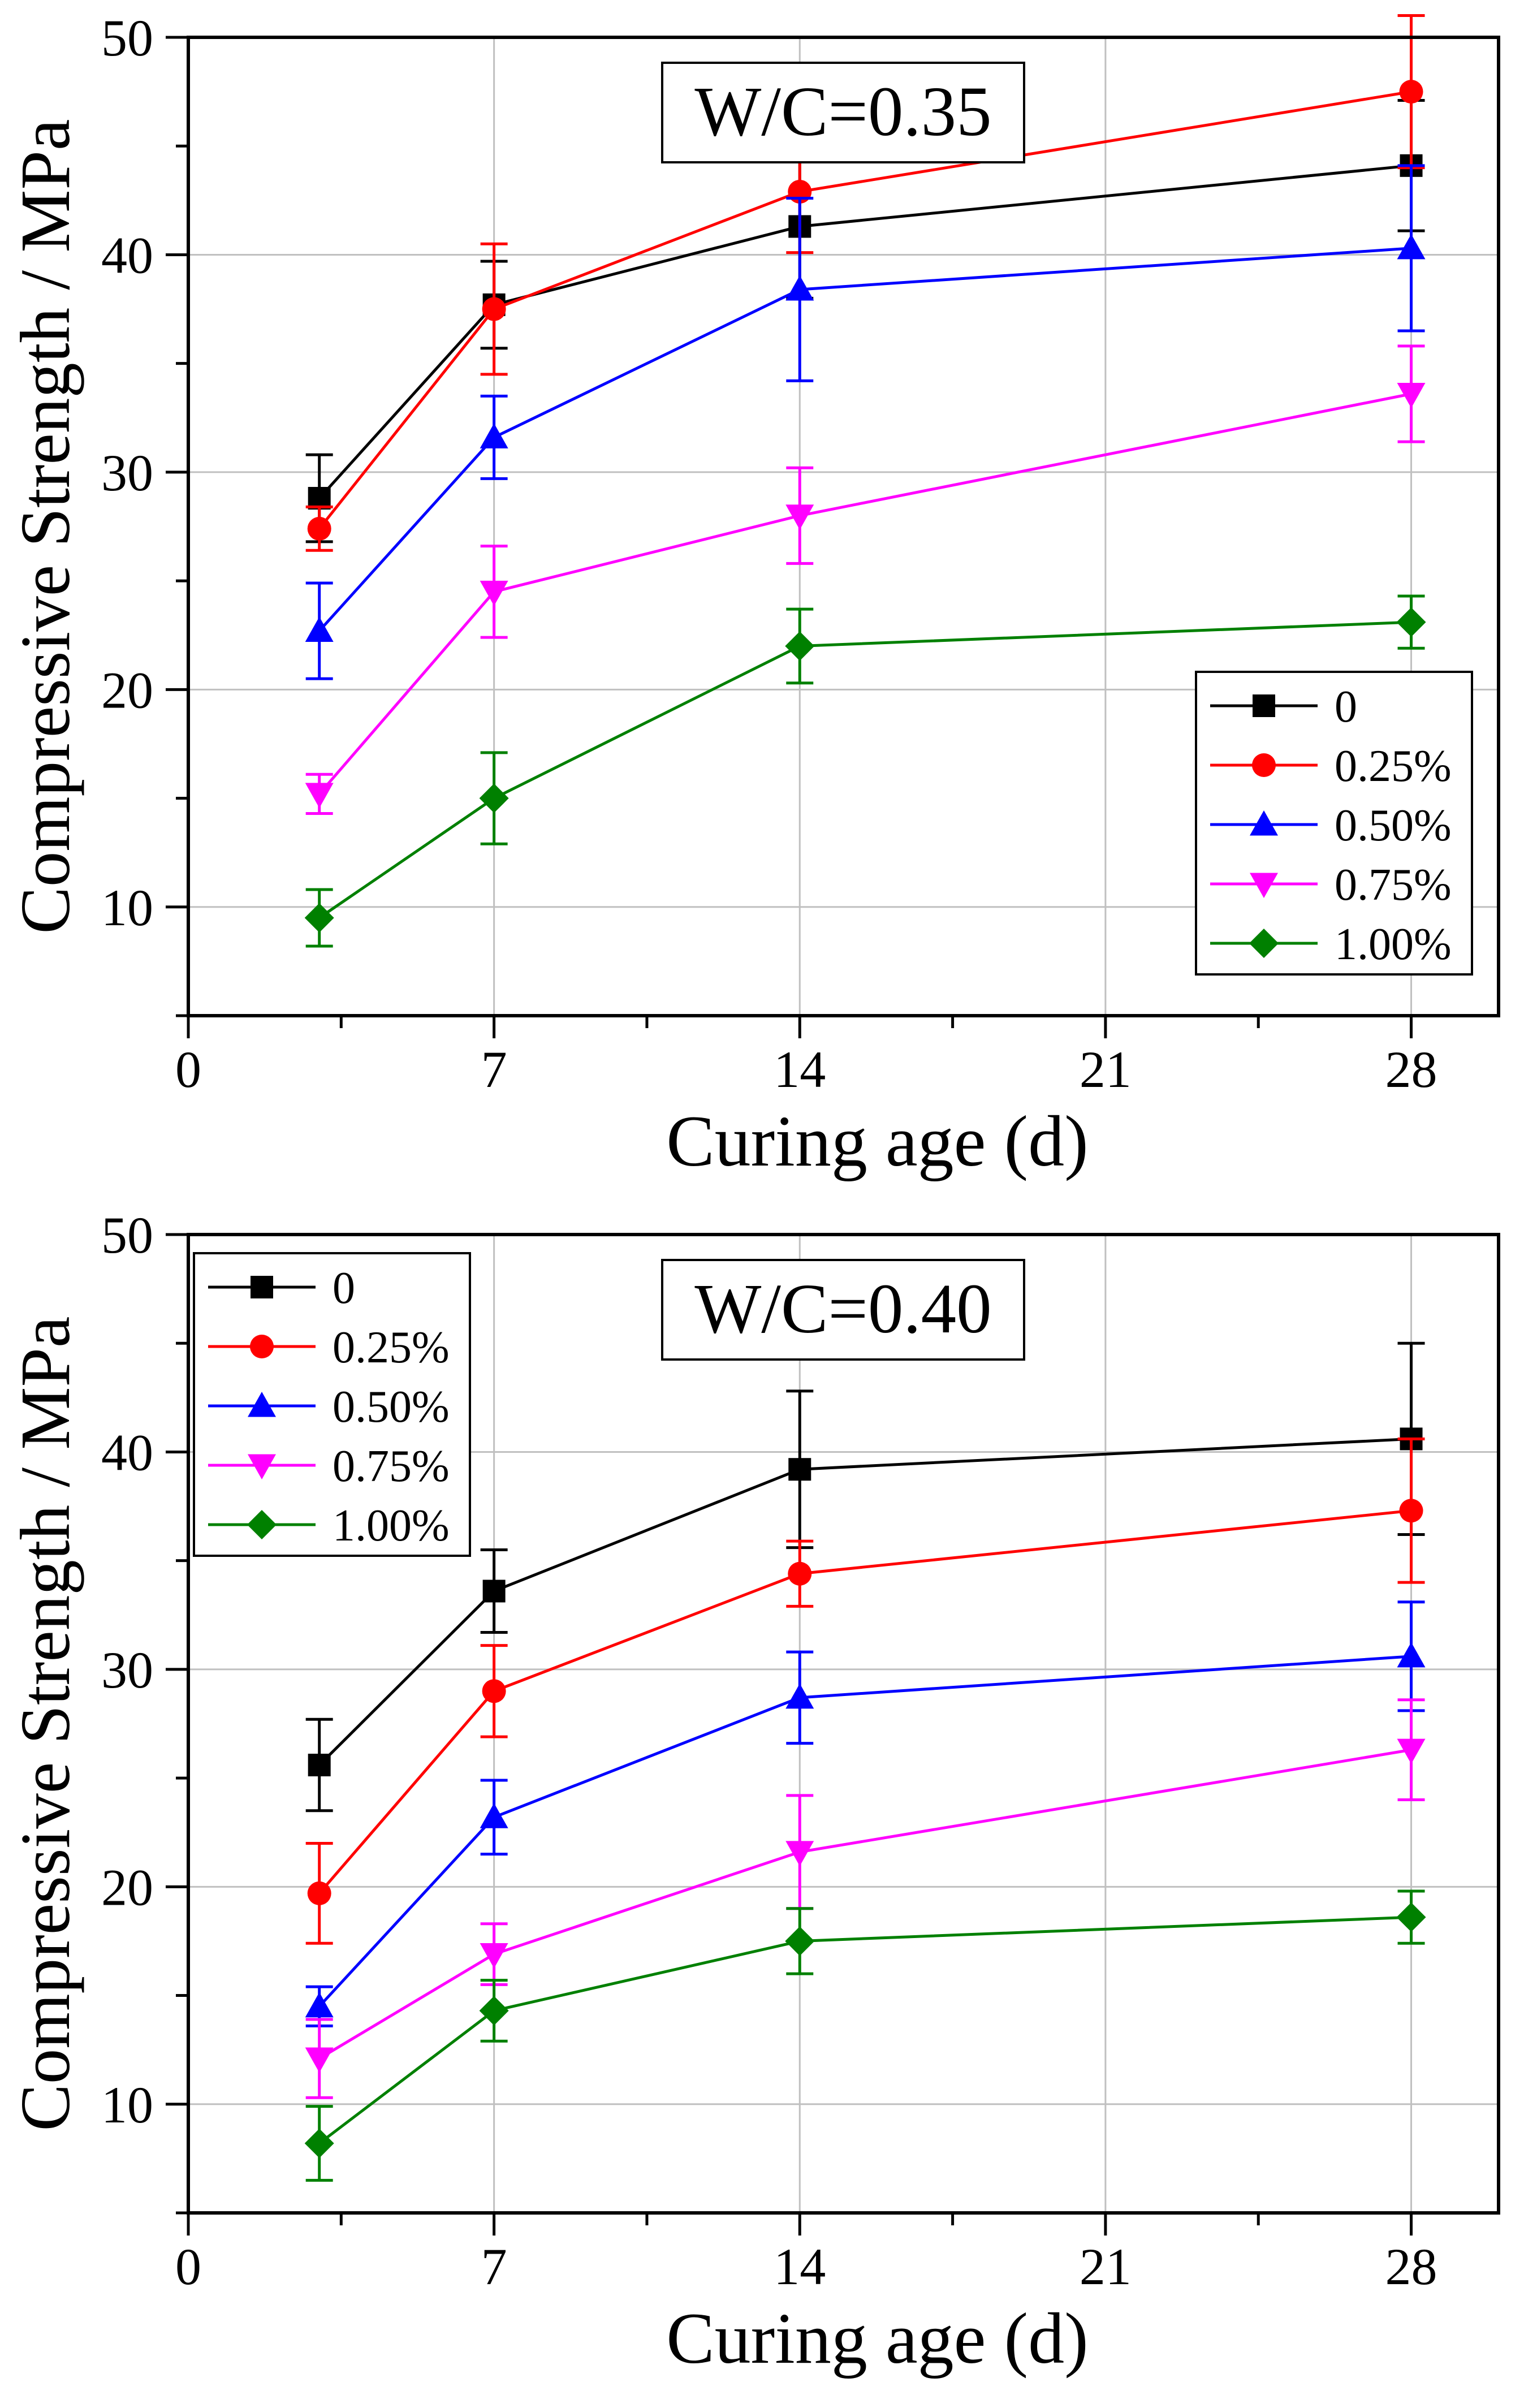 The height and width of the screenshot is (2408, 1524). I want to click on x-tick-label: 0, so click(188, 2267).